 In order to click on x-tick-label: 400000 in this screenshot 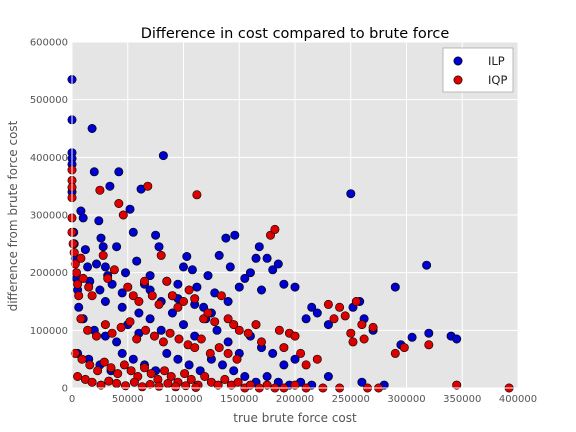, I will do `click(518, 399)`.